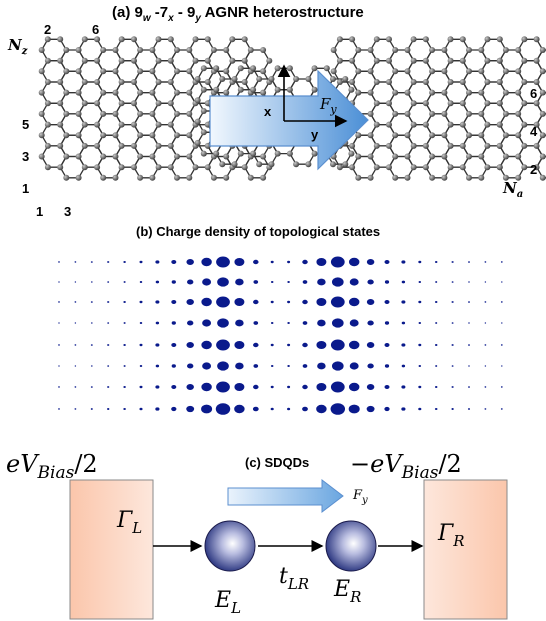  Describe the element at coordinates (294, 578) in the screenshot. I see `t-lr-label: tLR` at that location.